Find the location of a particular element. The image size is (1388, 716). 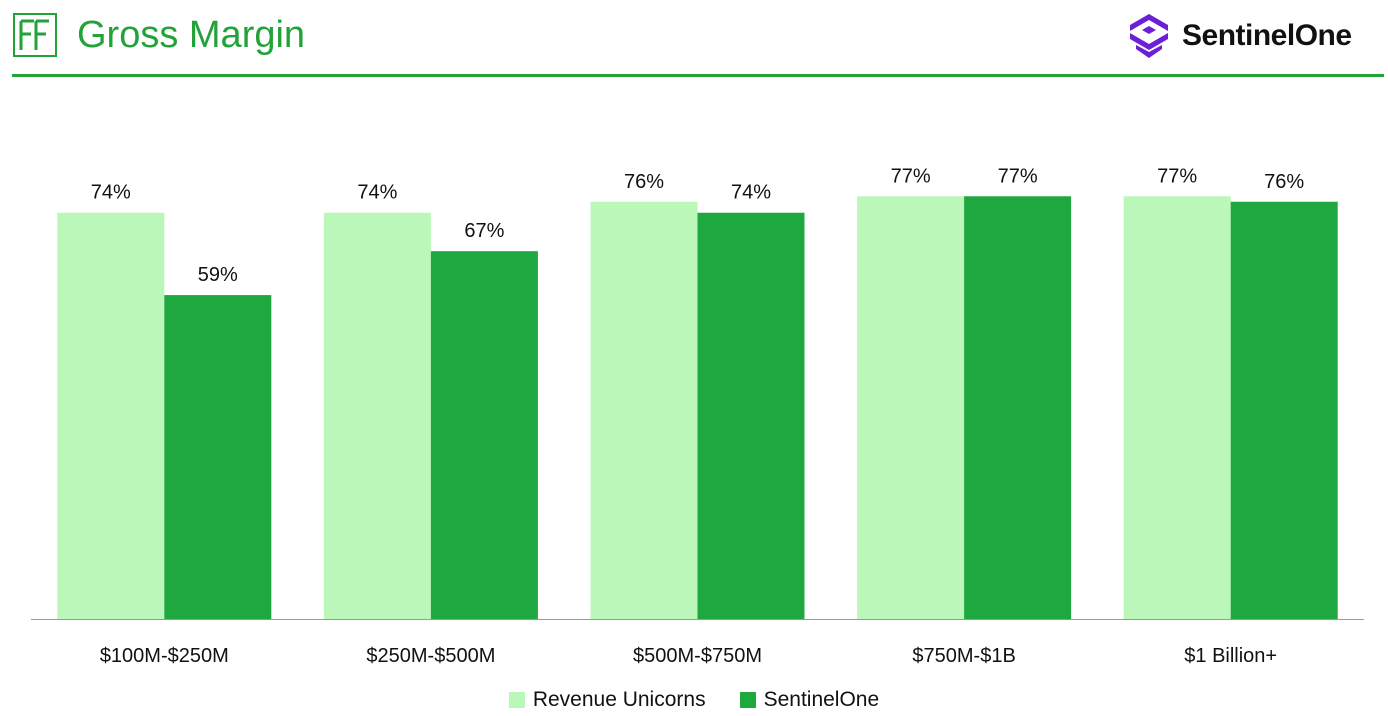

header: Gross Margin SentinelOne is located at coordinates (694, 40).